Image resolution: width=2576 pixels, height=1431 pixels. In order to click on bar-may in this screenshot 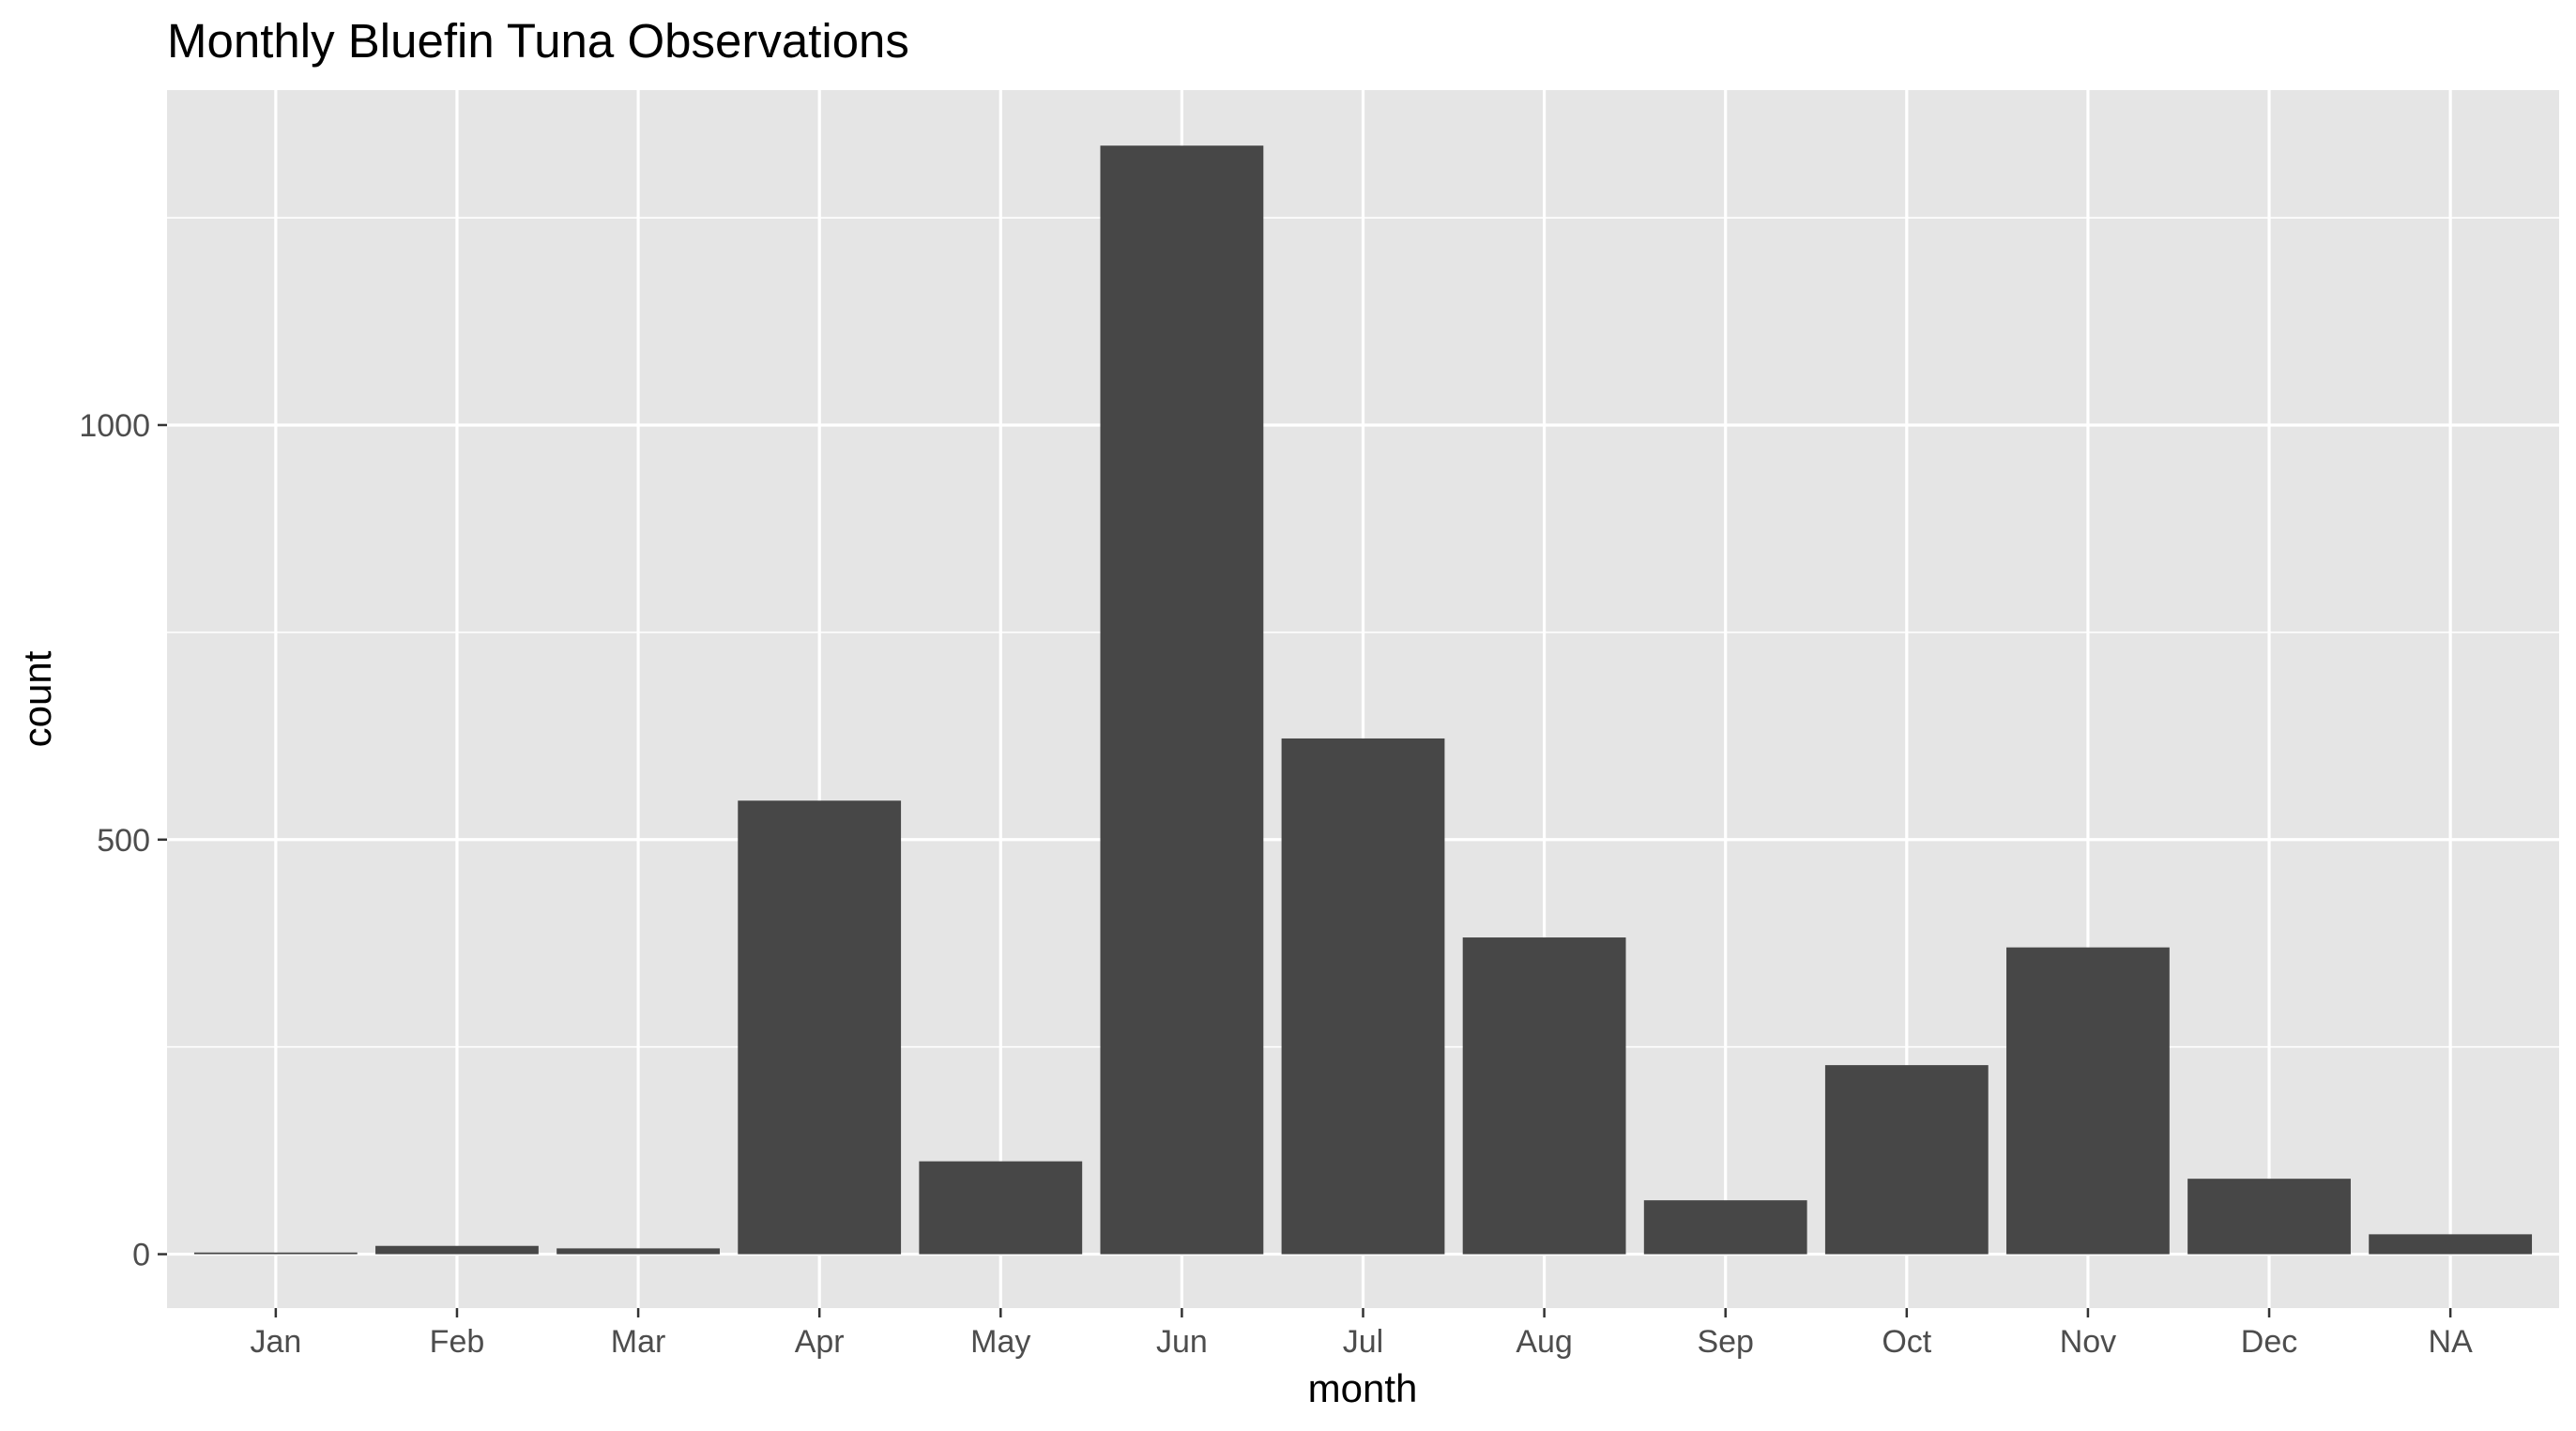, I will do `click(1001, 1208)`.